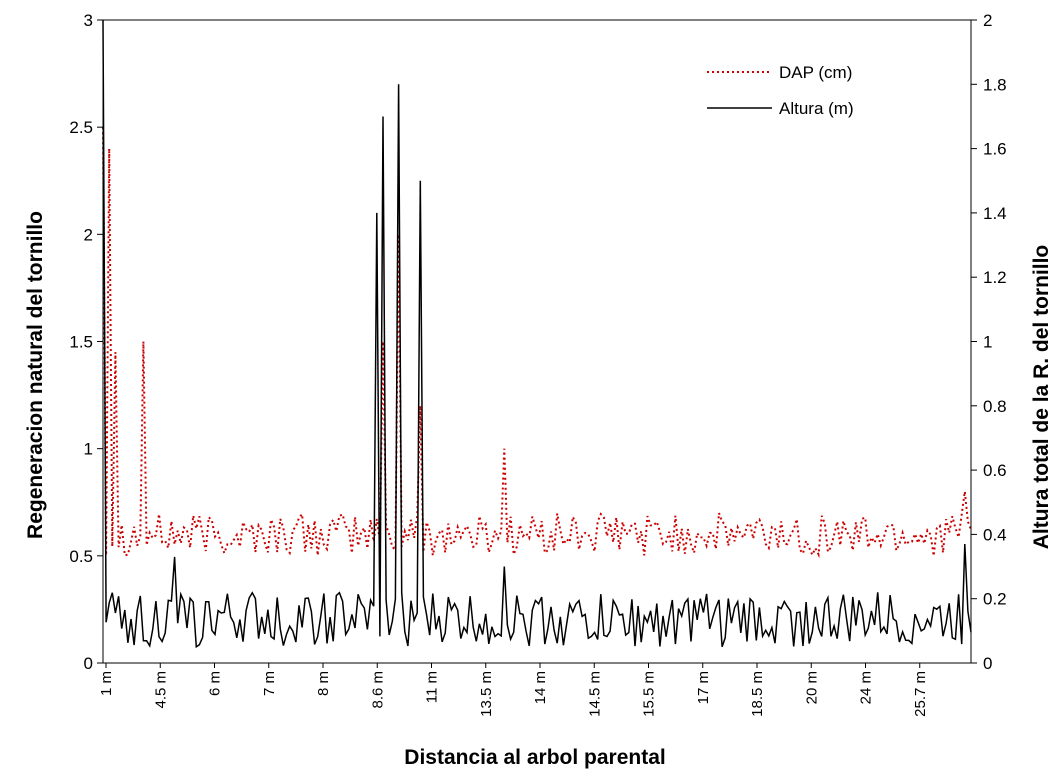  What do you see at coordinates (995, 534) in the screenshot?
I see `y-tick-label-right: 0.4` at bounding box center [995, 534].